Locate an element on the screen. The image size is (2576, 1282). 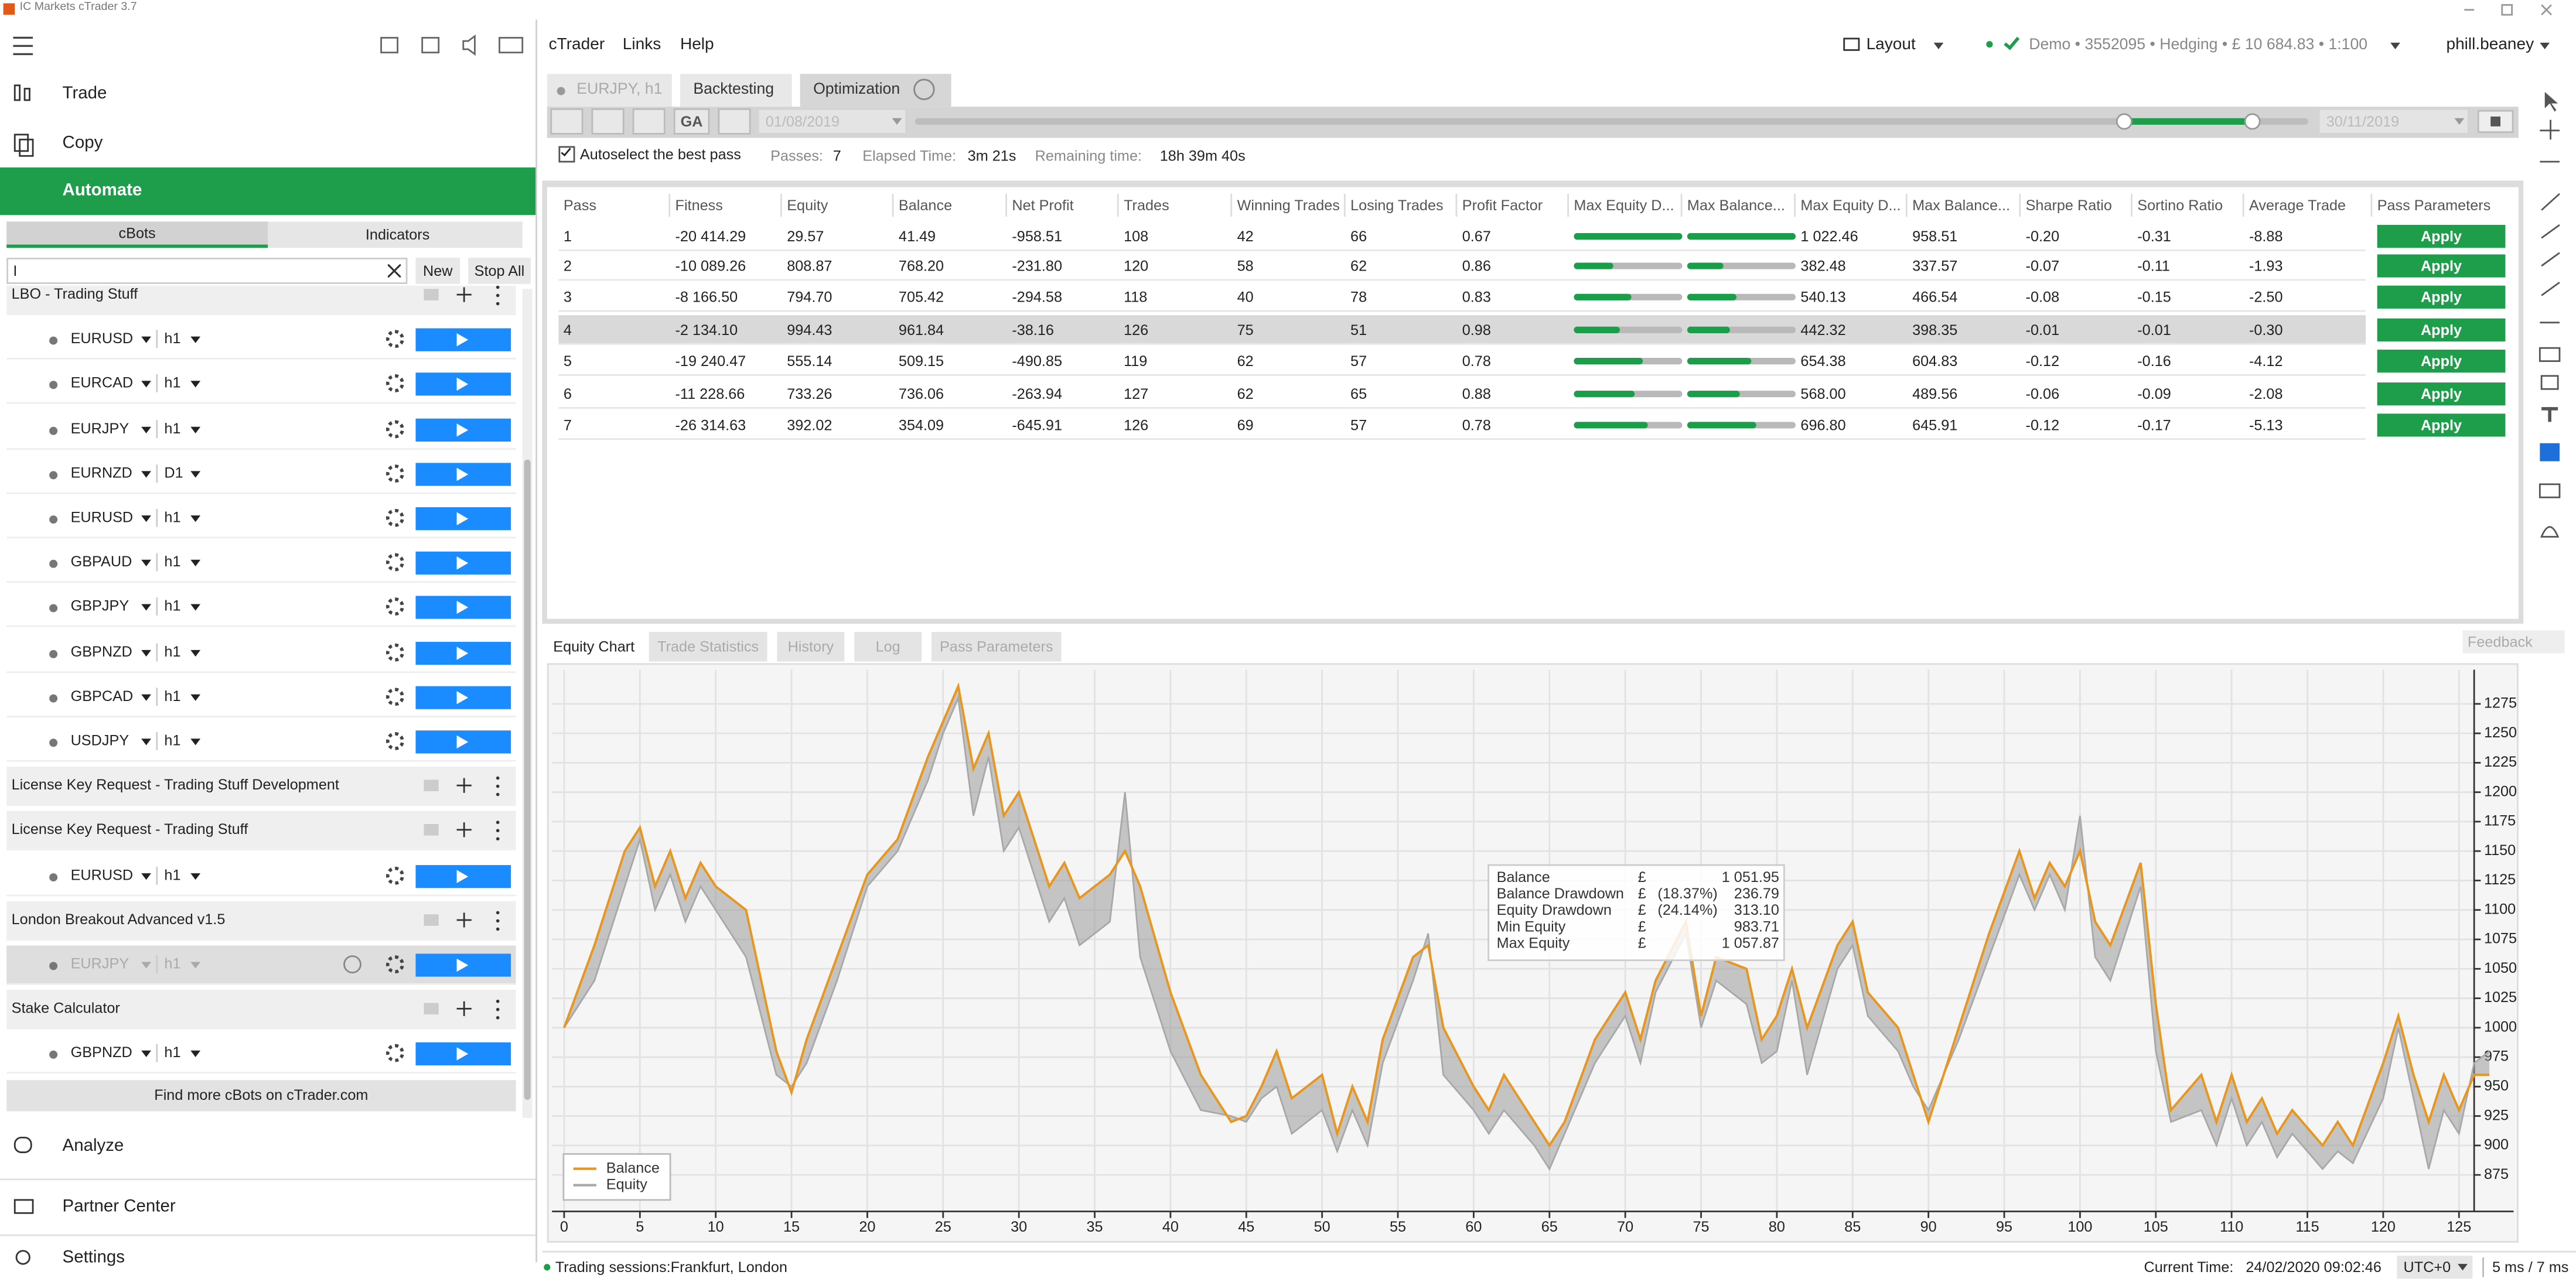
menu-item: Links is located at coordinates (641, 45).